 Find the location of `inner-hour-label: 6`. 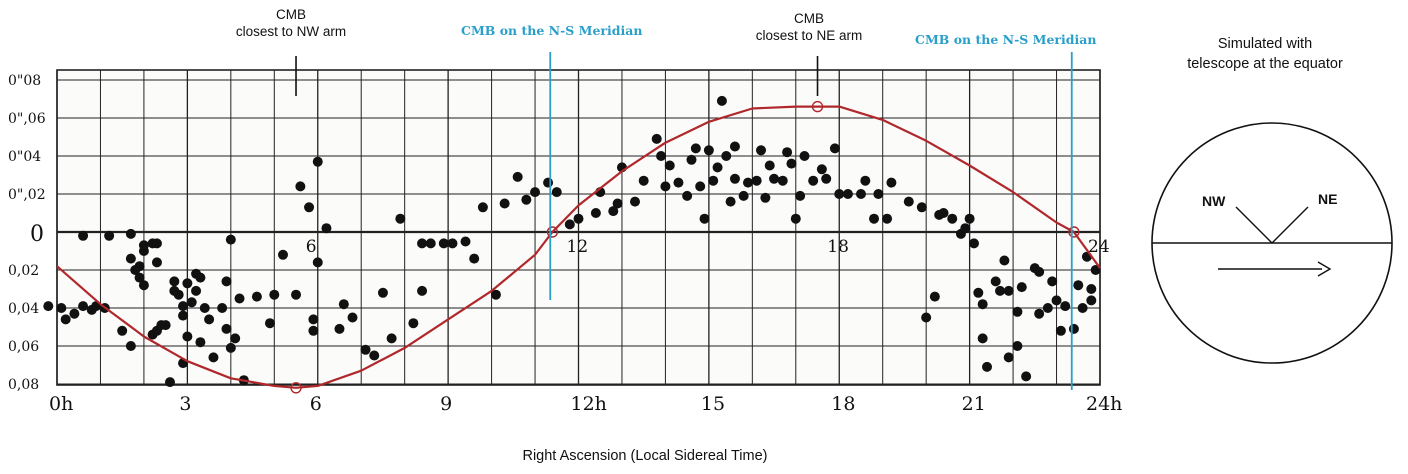

inner-hour-label: 6 is located at coordinates (311, 247).